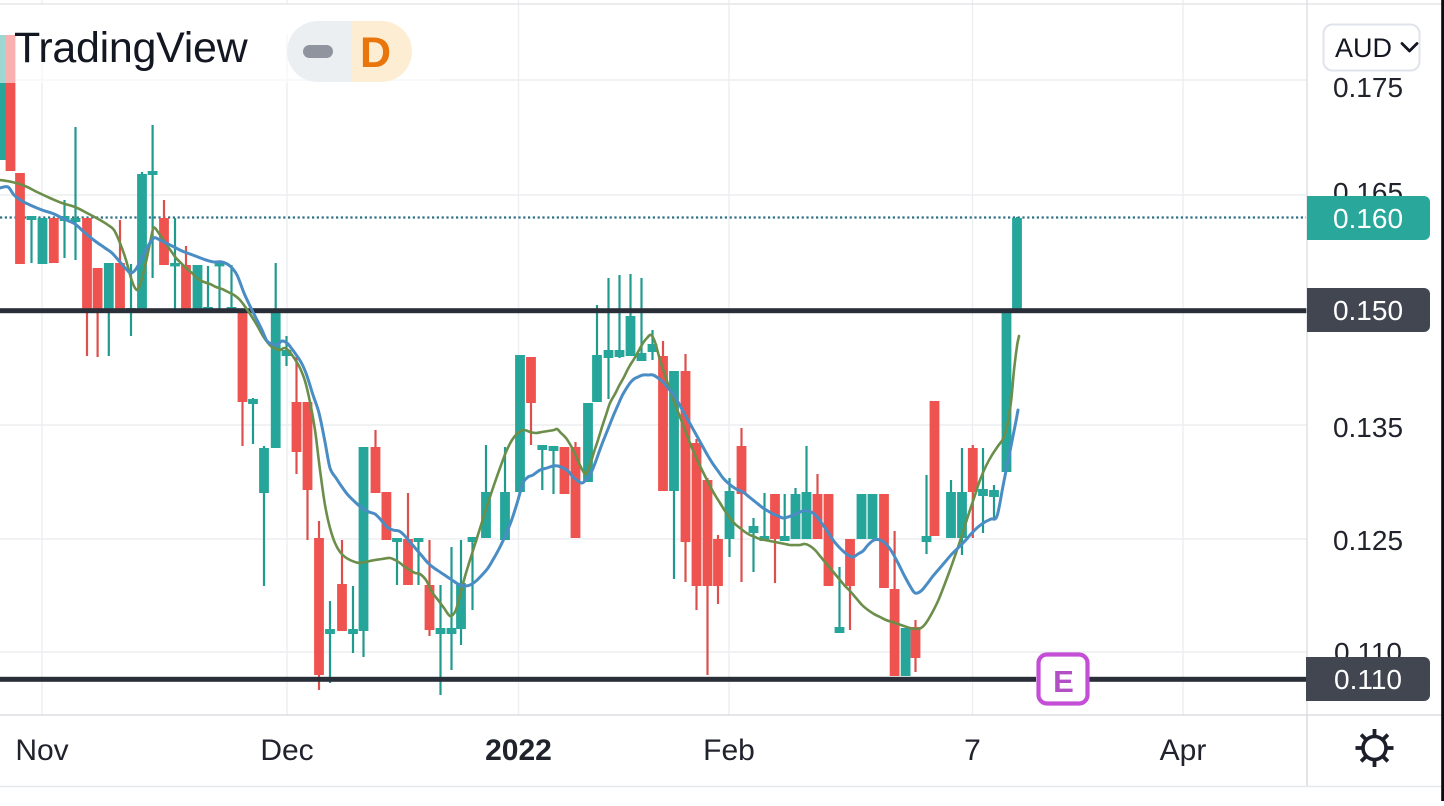 The width and height of the screenshot is (1444, 806). Describe the element at coordinates (972, 750) in the screenshot. I see `svg-text: 7` at that location.